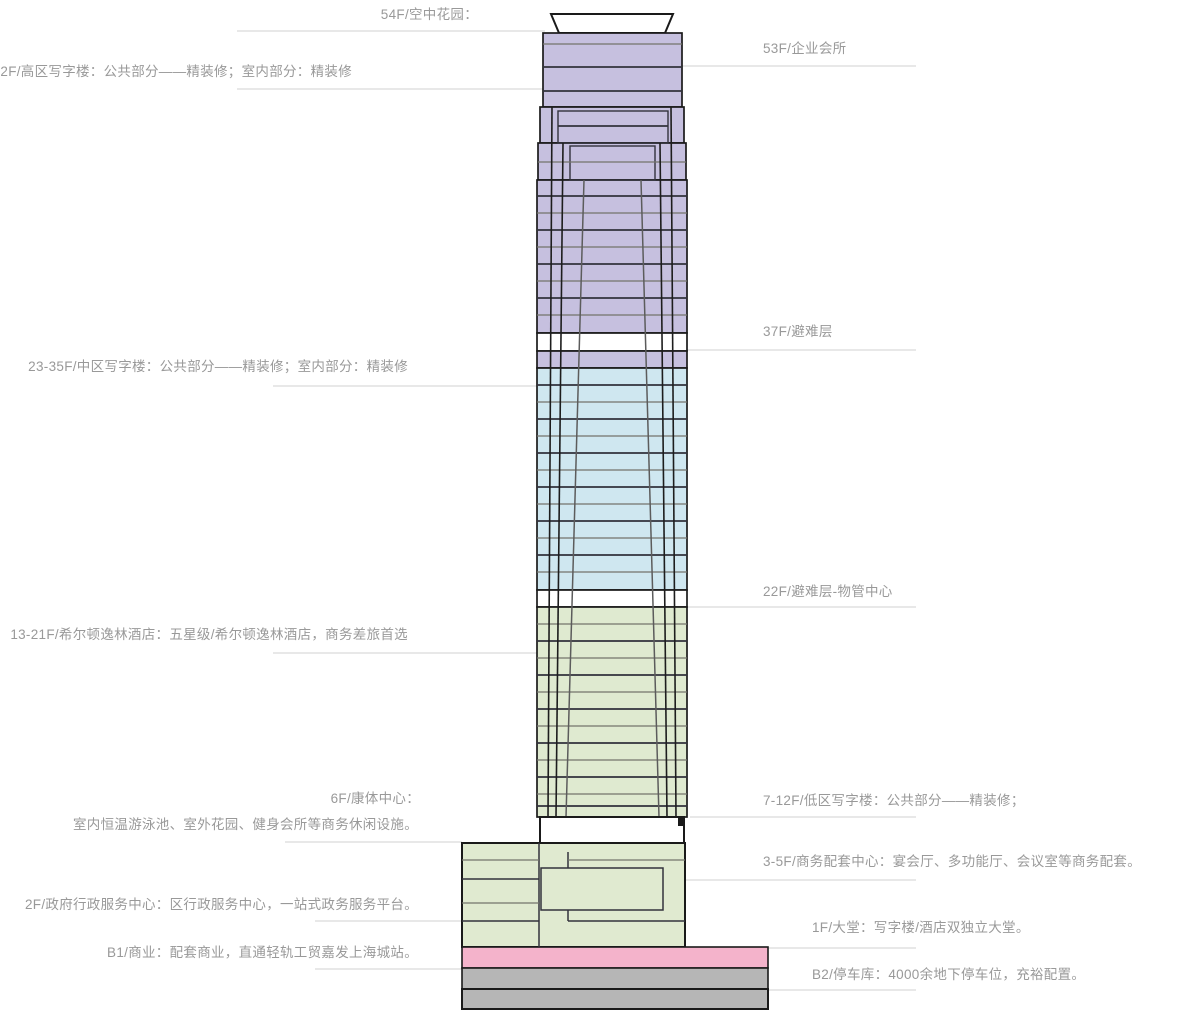 The image size is (1200, 1024). I want to click on podium-1-5f, so click(573, 895).